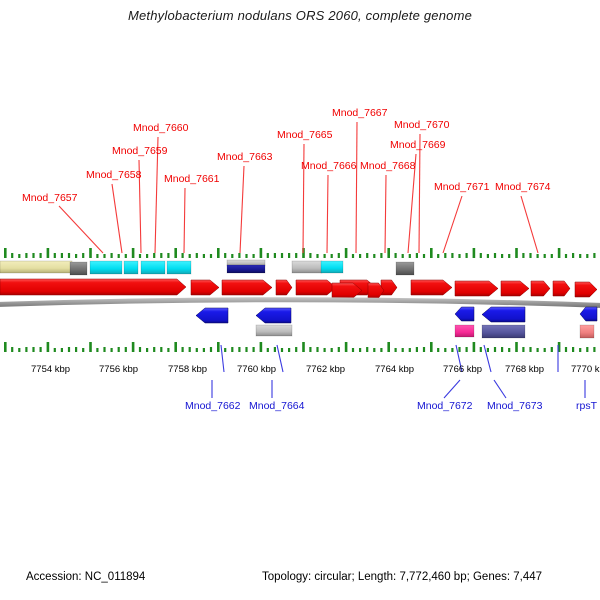  Describe the element at coordinates (464, 331) in the screenshot. I see `feature-box-reverse-magenta` at that location.